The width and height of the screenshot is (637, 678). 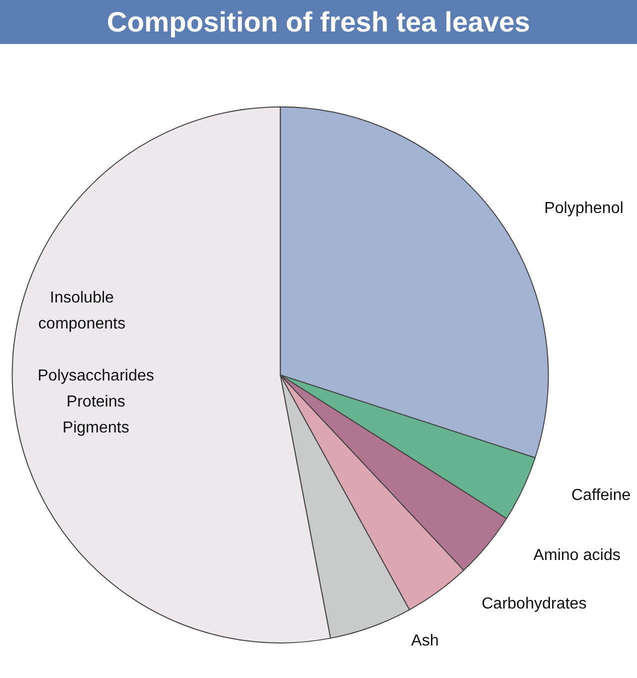 I want to click on slice-label: Caffeine, so click(x=601, y=495).